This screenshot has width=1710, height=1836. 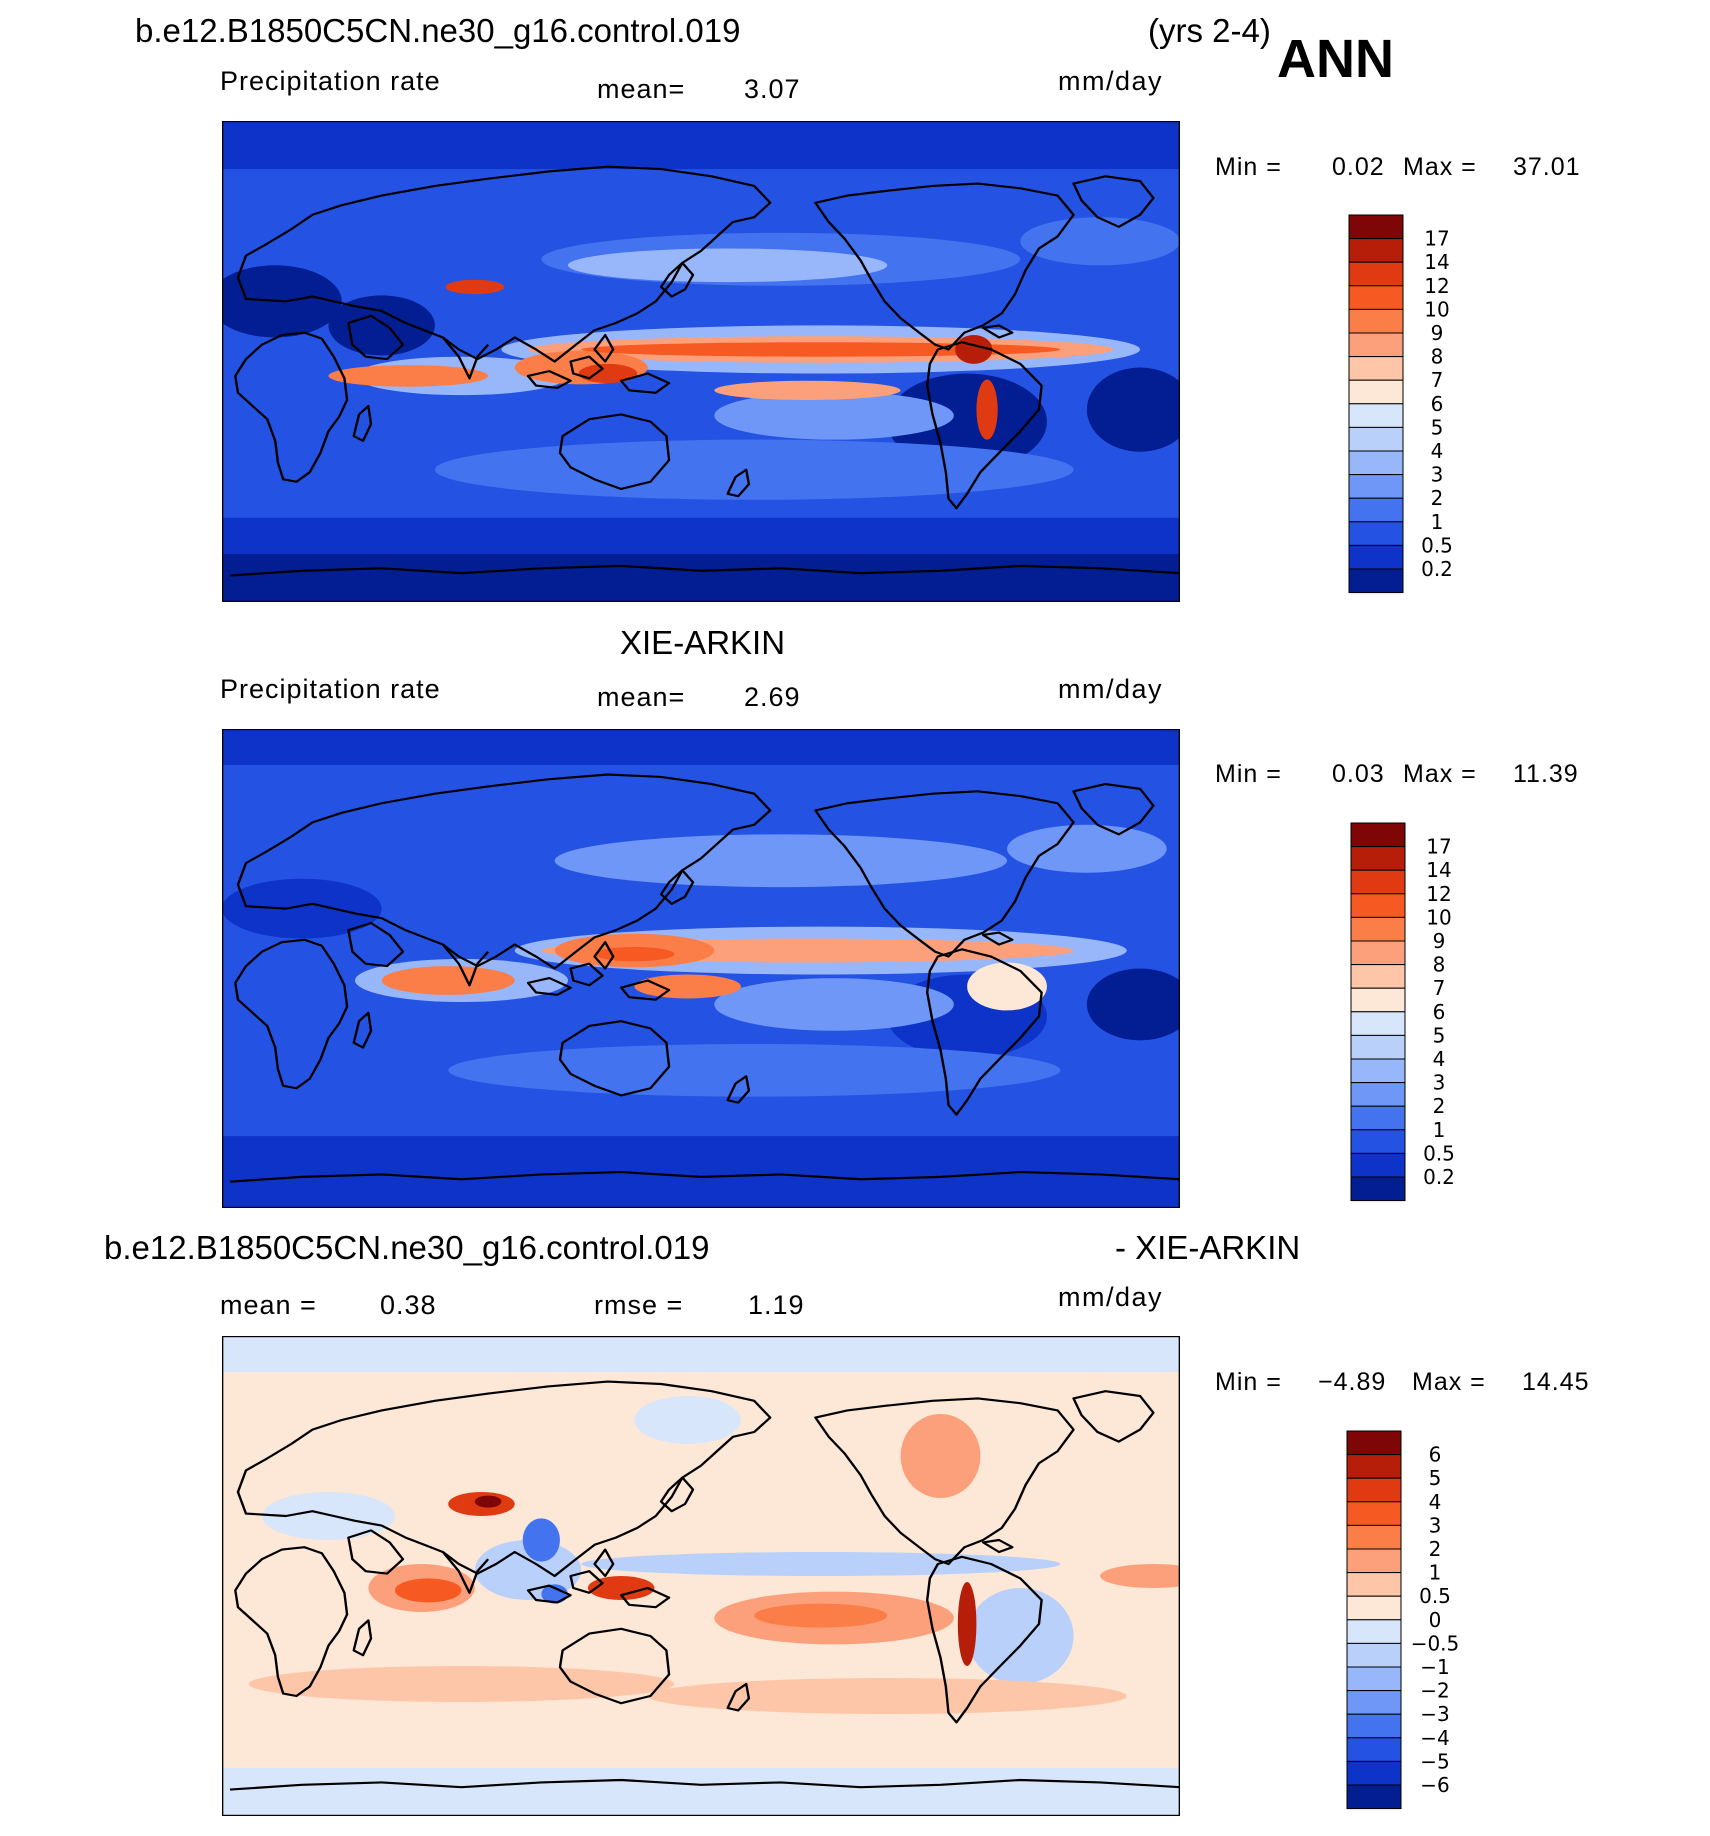 What do you see at coordinates (1434, 1785) in the screenshot?
I see `colorbar-label: −6` at bounding box center [1434, 1785].